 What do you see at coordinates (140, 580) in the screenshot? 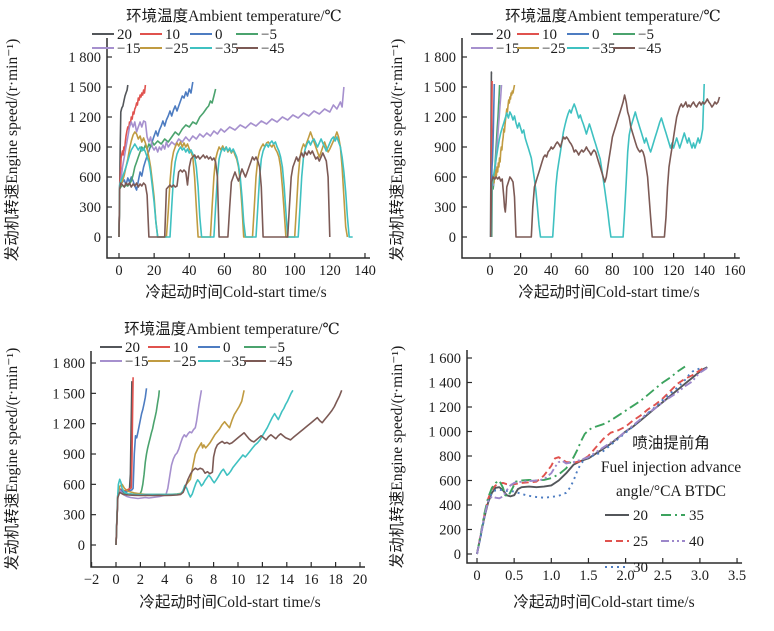
I see `x-tick-label: 2` at bounding box center [140, 580].